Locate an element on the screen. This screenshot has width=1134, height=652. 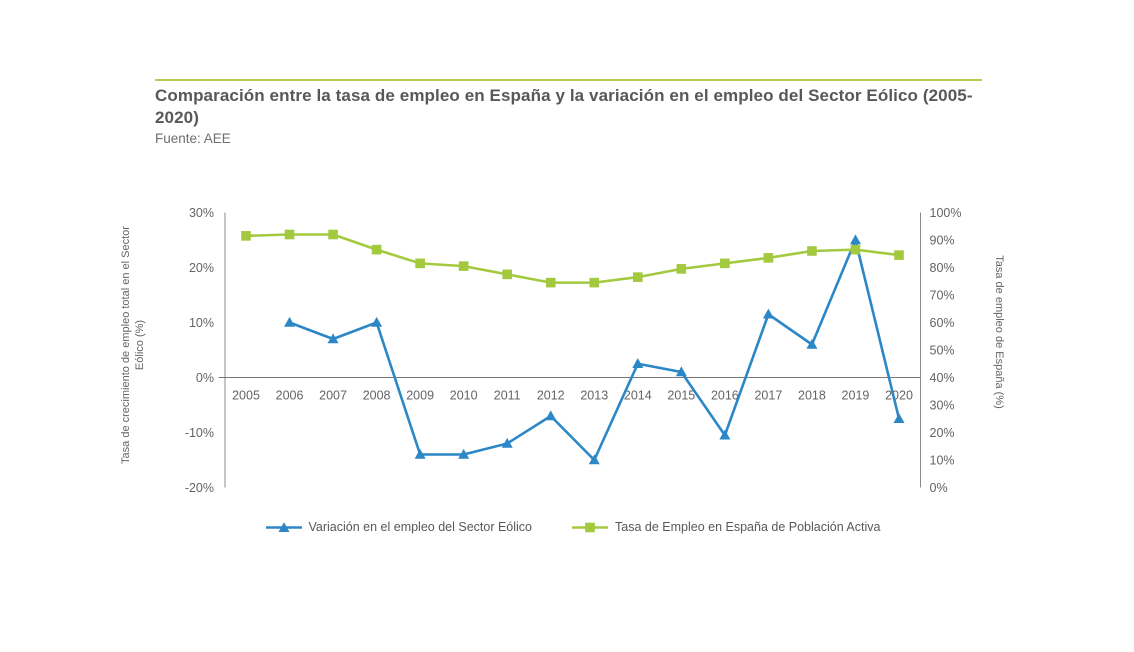
right-axis-tick-label: 20% is located at coordinates (942, 433).